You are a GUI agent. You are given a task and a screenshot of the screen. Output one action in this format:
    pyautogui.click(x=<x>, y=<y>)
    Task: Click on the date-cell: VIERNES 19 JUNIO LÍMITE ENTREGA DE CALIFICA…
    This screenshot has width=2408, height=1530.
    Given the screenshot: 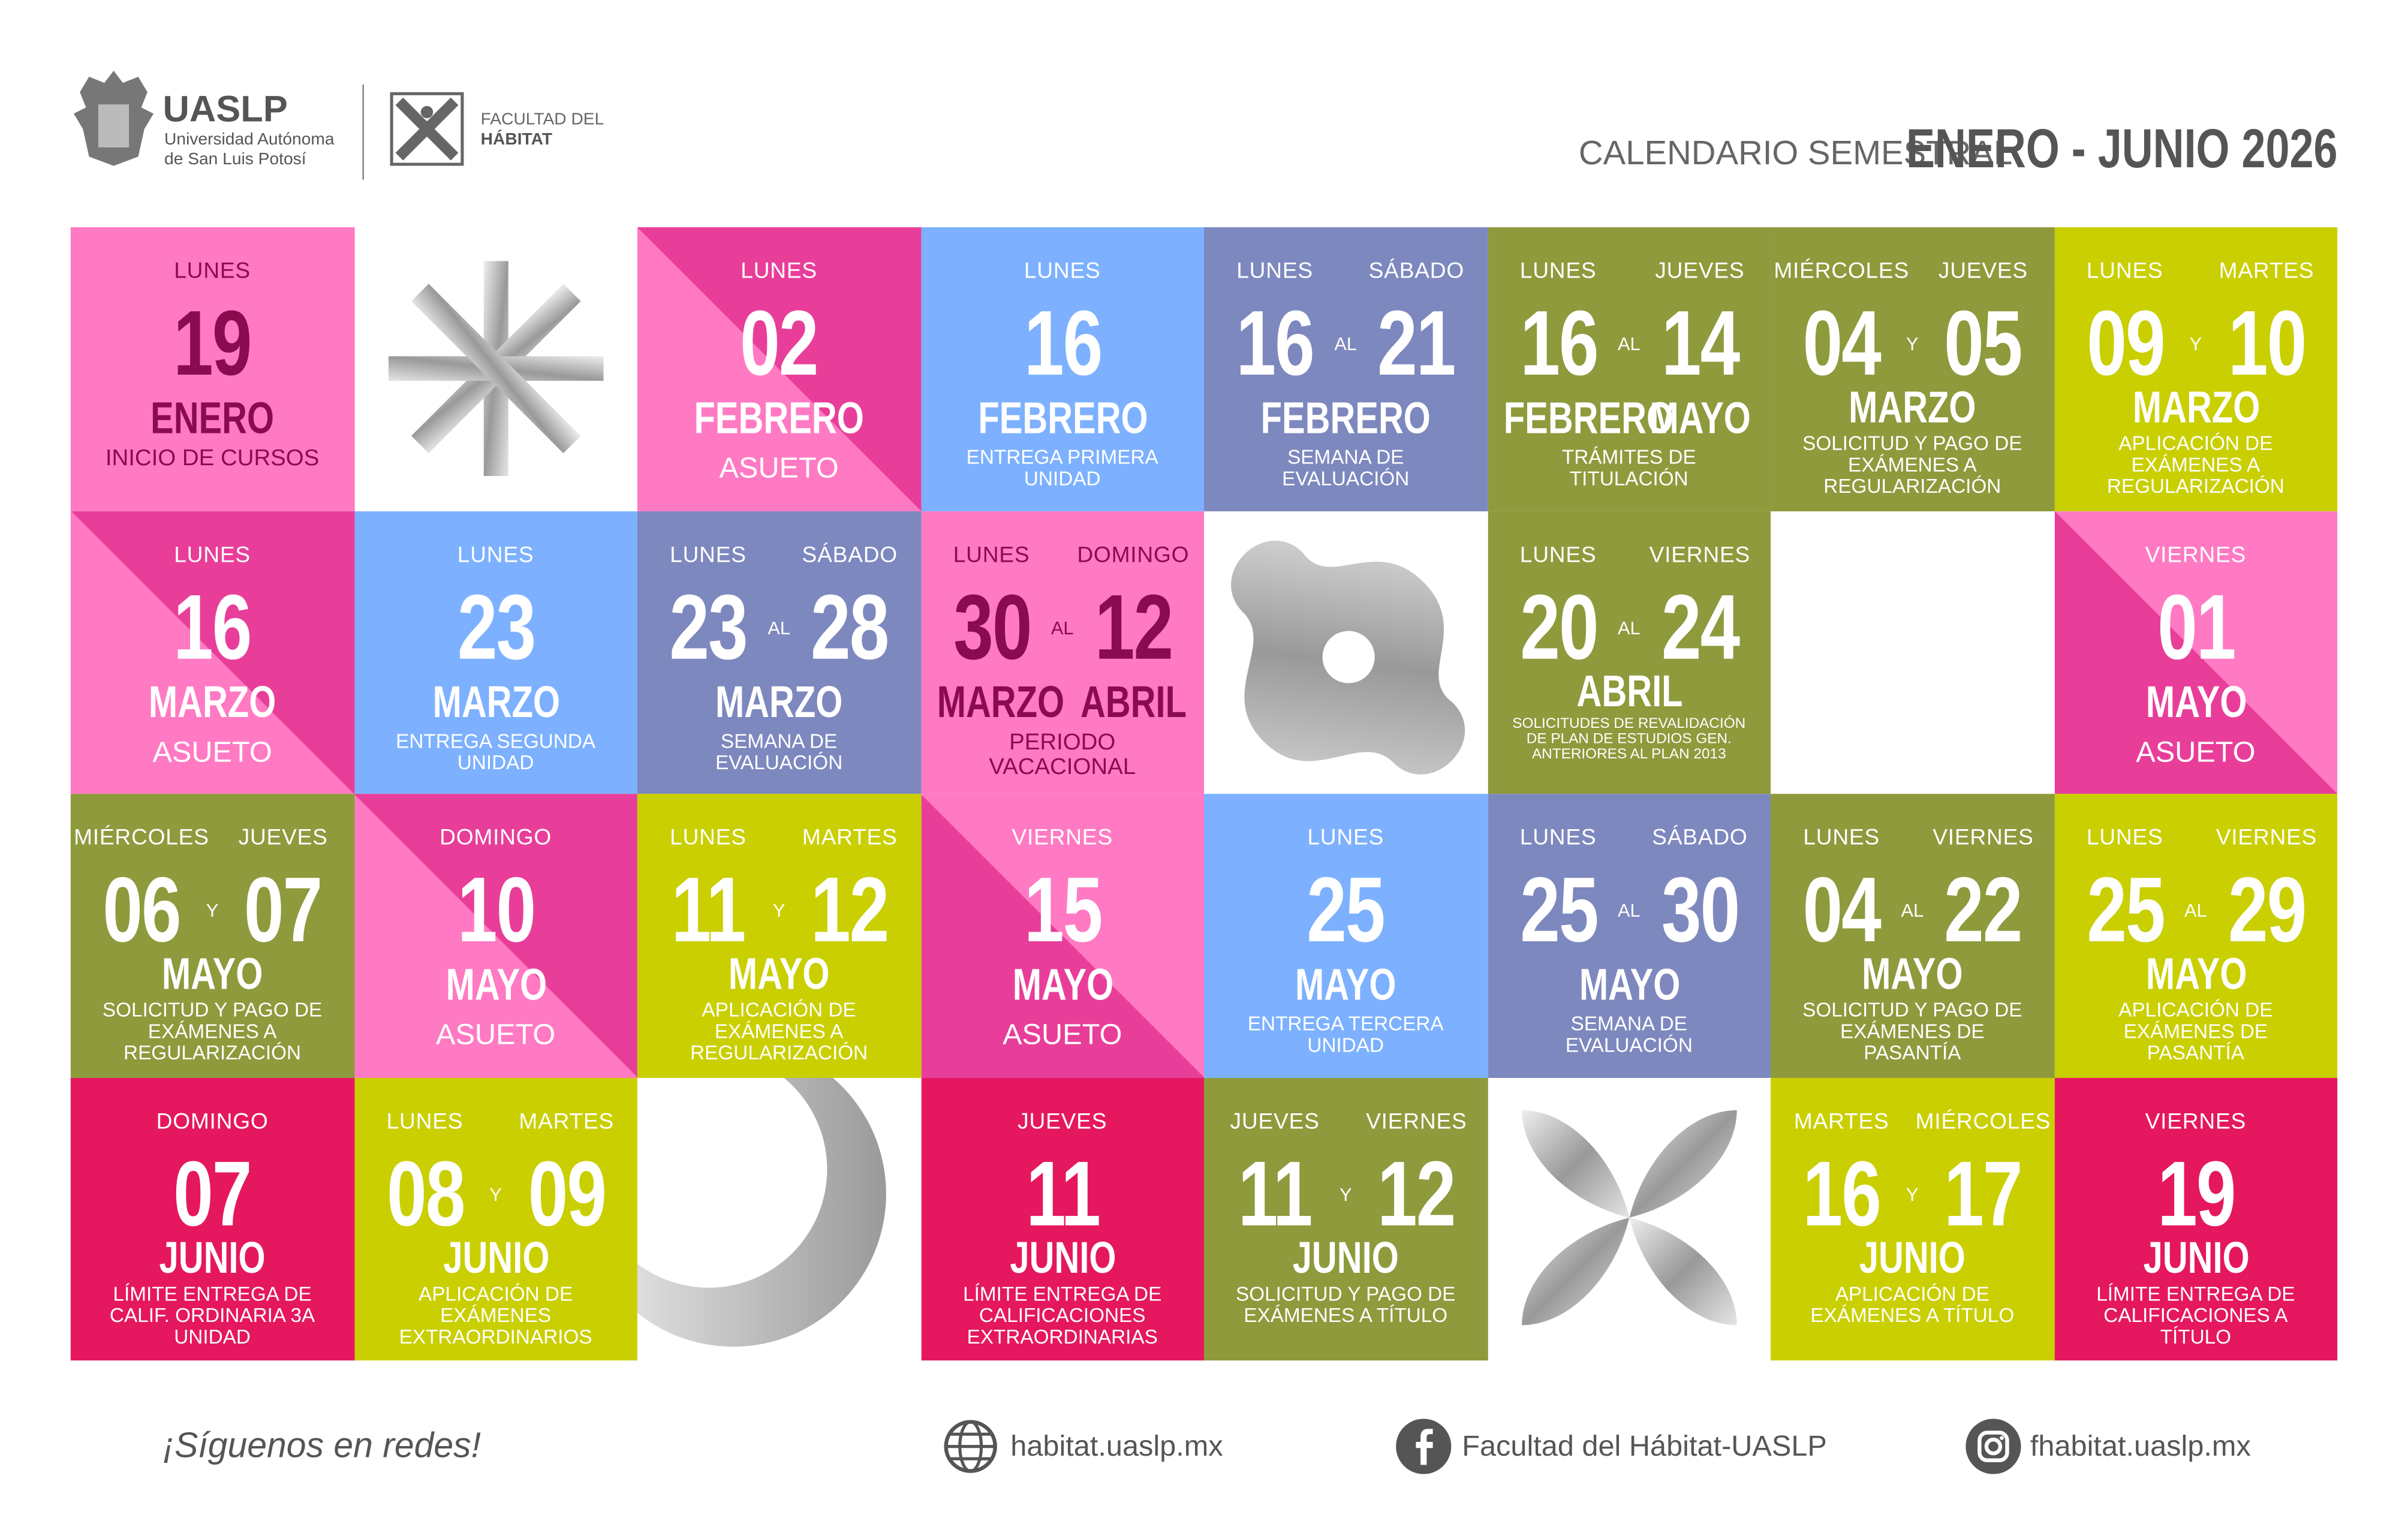 What is the action you would take?
    pyautogui.click(x=2196, y=1219)
    